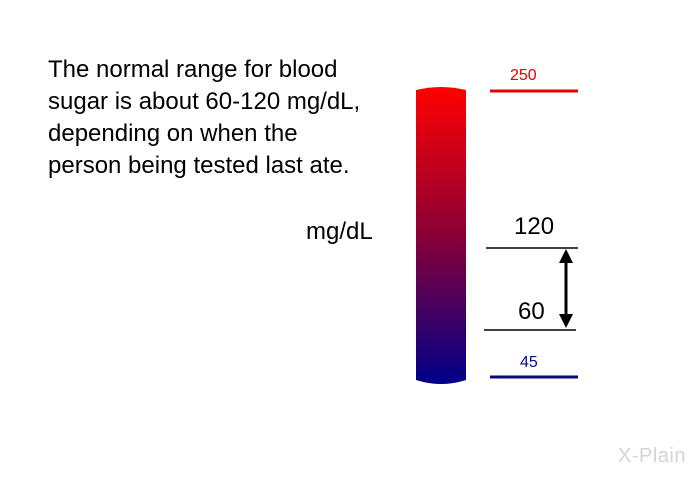 This screenshot has width=700, height=480. What do you see at coordinates (529, 362) in the screenshot?
I see `marker-label-45: 45` at bounding box center [529, 362].